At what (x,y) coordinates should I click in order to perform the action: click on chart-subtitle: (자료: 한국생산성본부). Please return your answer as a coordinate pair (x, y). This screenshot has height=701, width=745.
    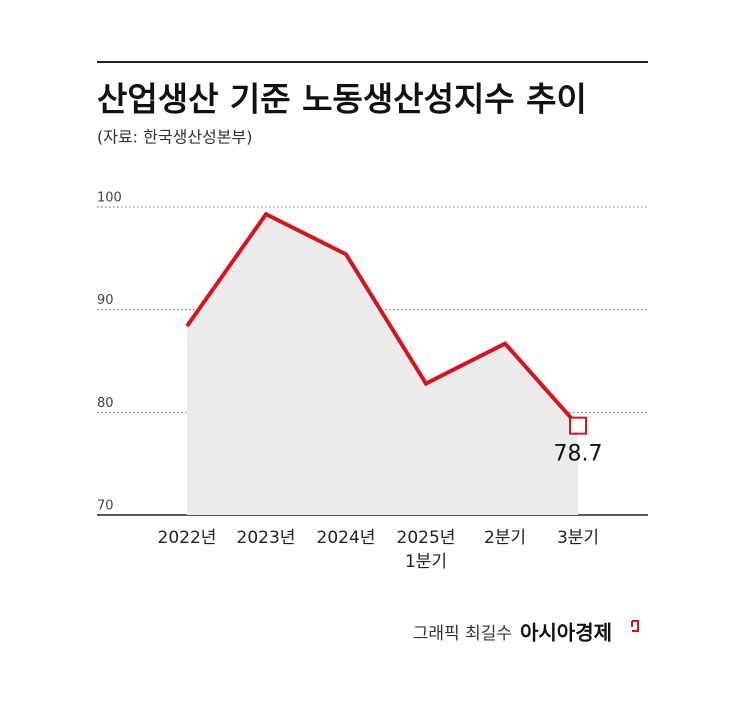
    Looking at the image, I should click on (174, 137).